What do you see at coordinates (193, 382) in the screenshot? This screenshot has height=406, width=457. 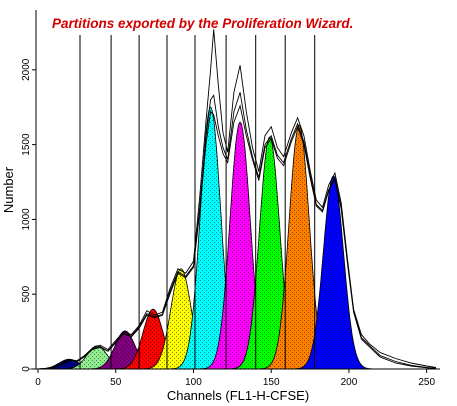 I see `x-tick-label: 100` at bounding box center [193, 382].